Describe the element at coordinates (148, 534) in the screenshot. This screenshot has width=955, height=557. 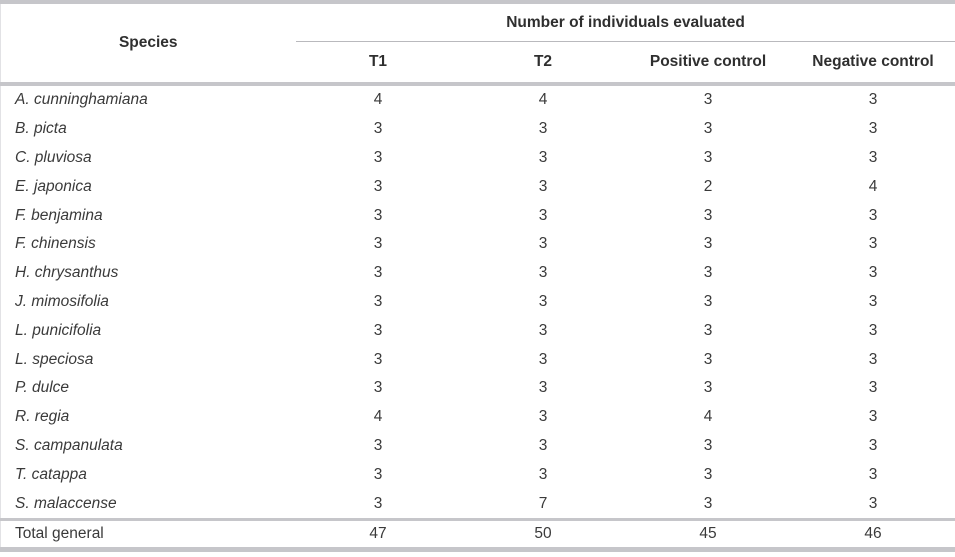
I see `total-label: Total general` at that location.